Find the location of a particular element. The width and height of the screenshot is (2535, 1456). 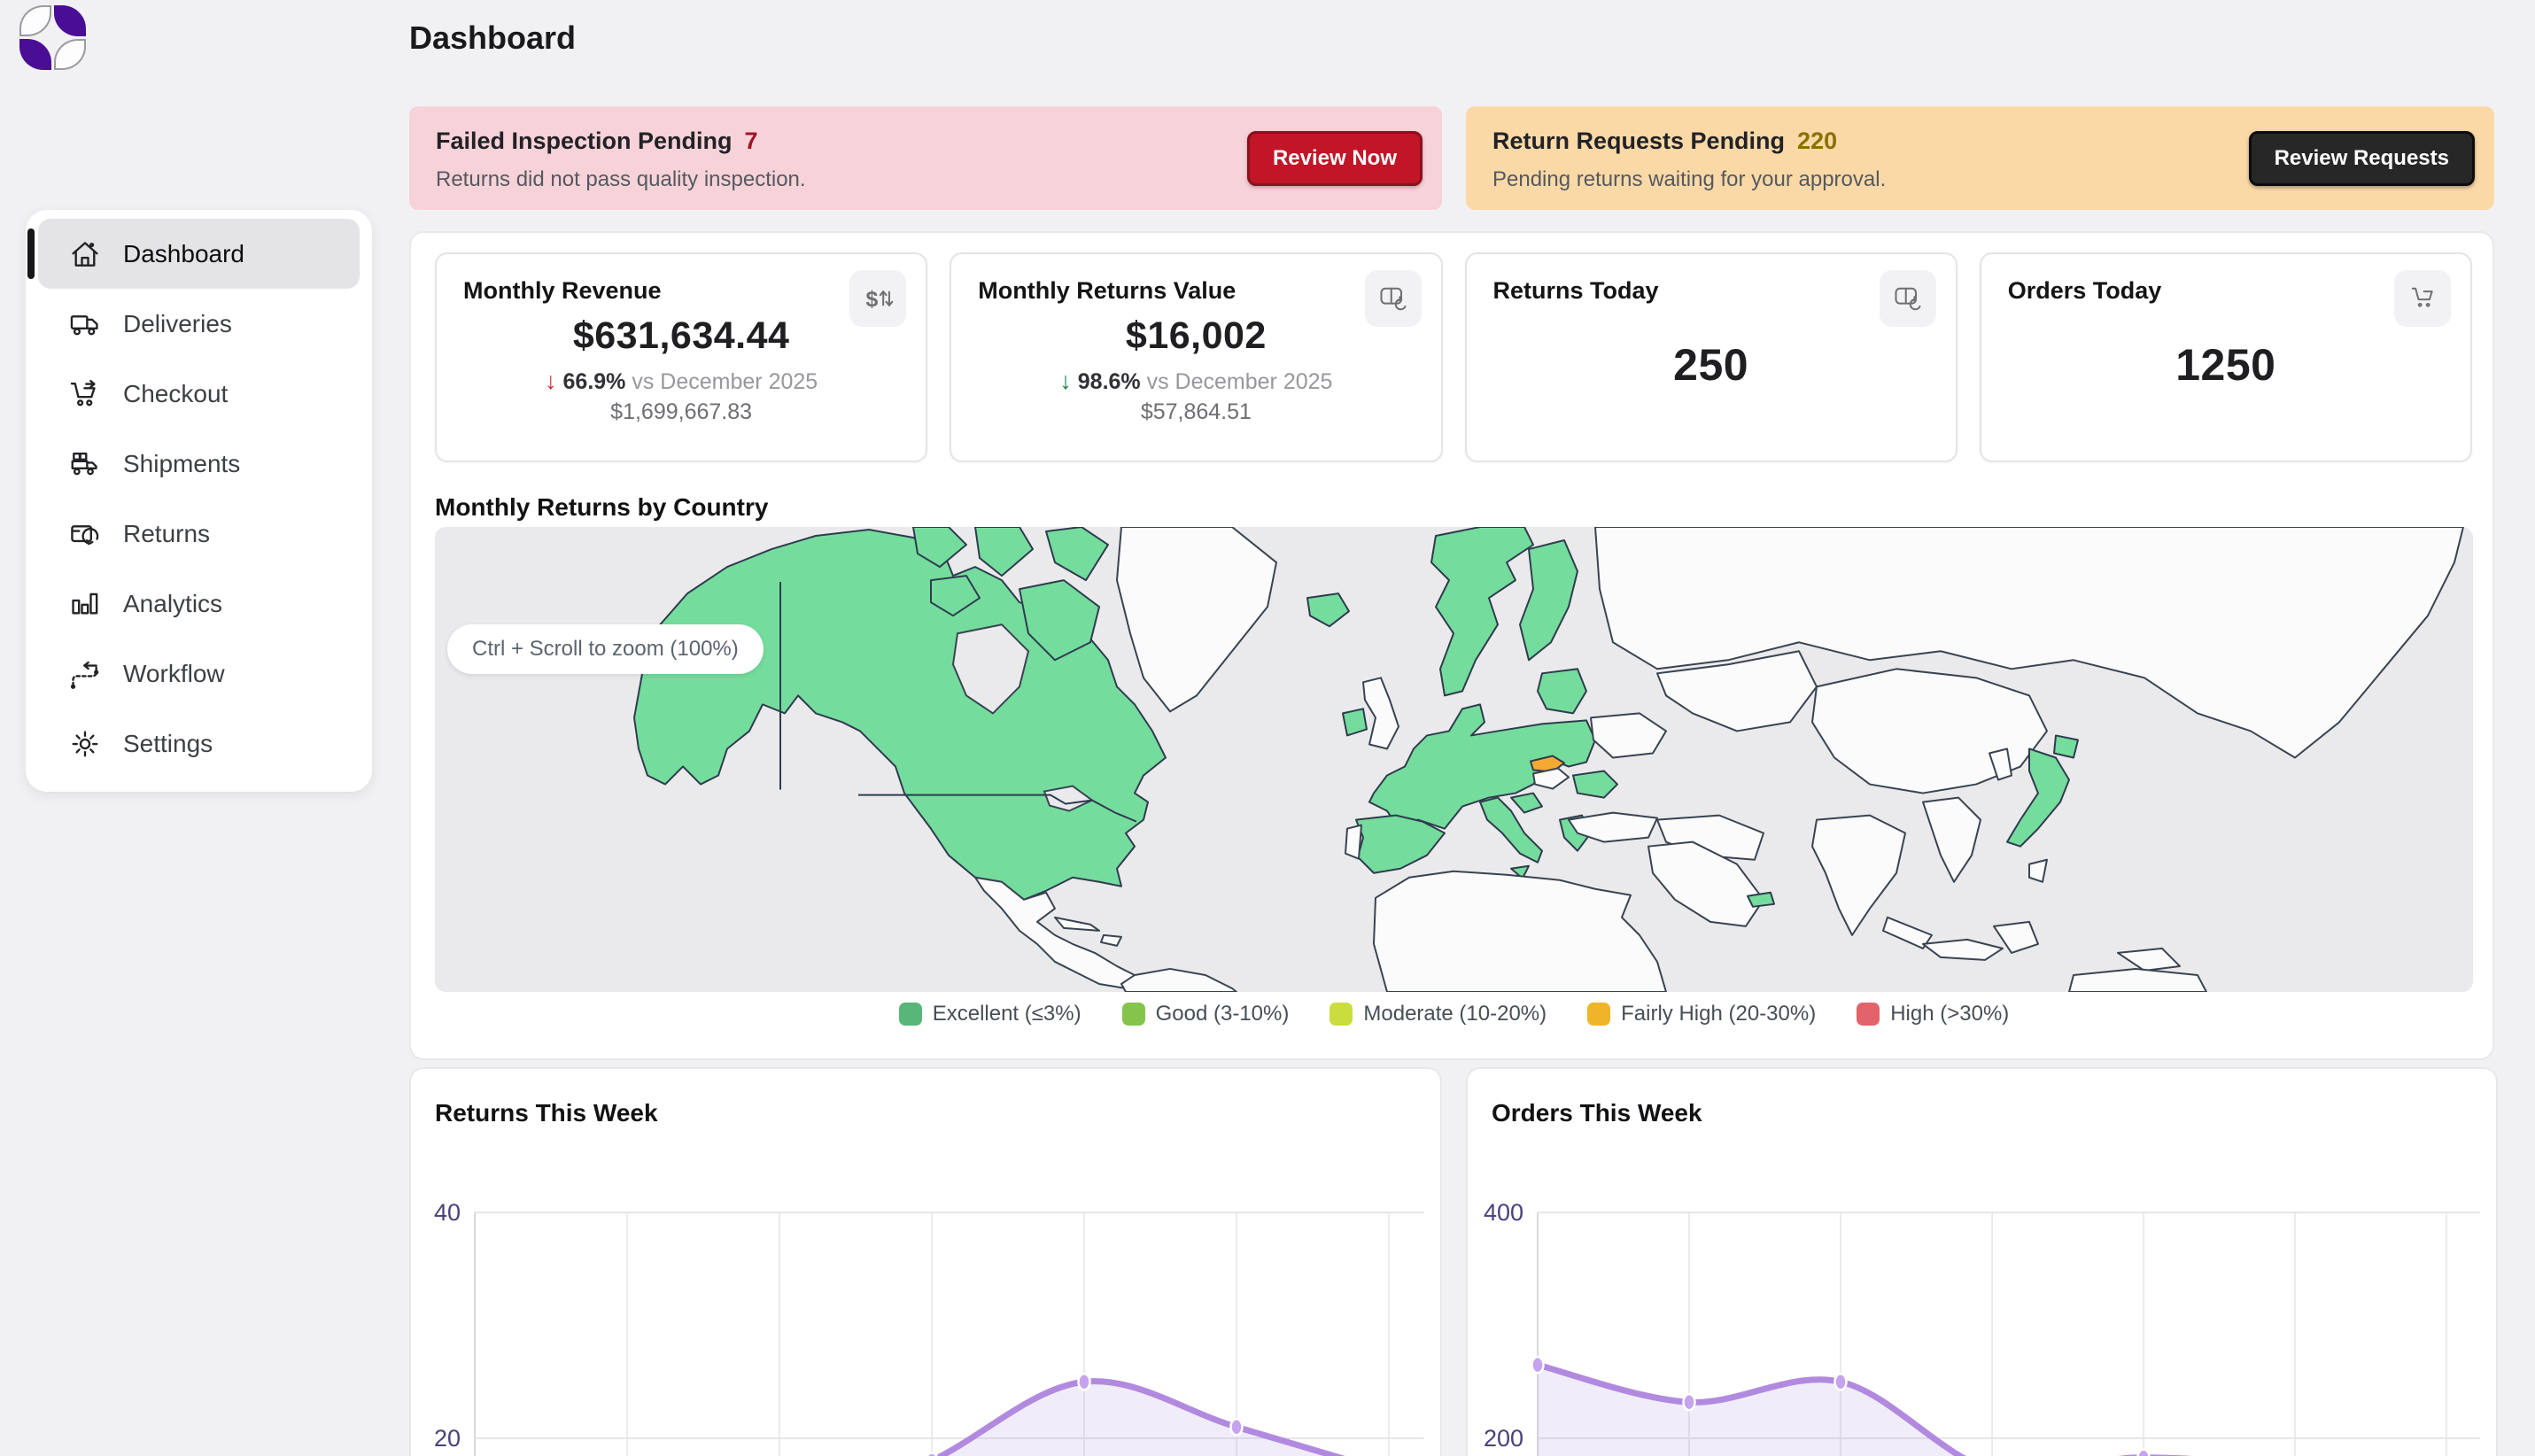

stat-subvalue: $57,864.51 is located at coordinates (1196, 411).